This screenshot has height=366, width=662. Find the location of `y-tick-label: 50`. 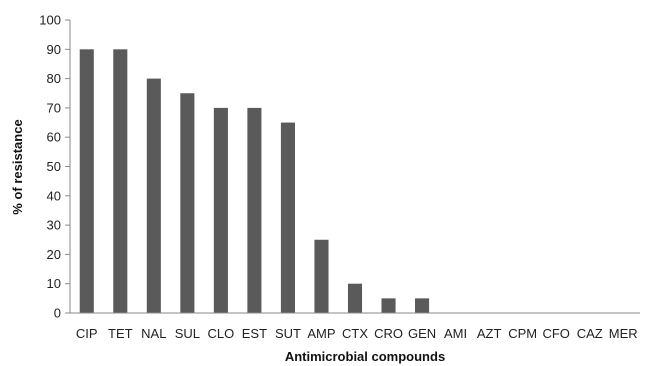

y-tick-label: 50 is located at coordinates (54, 166).